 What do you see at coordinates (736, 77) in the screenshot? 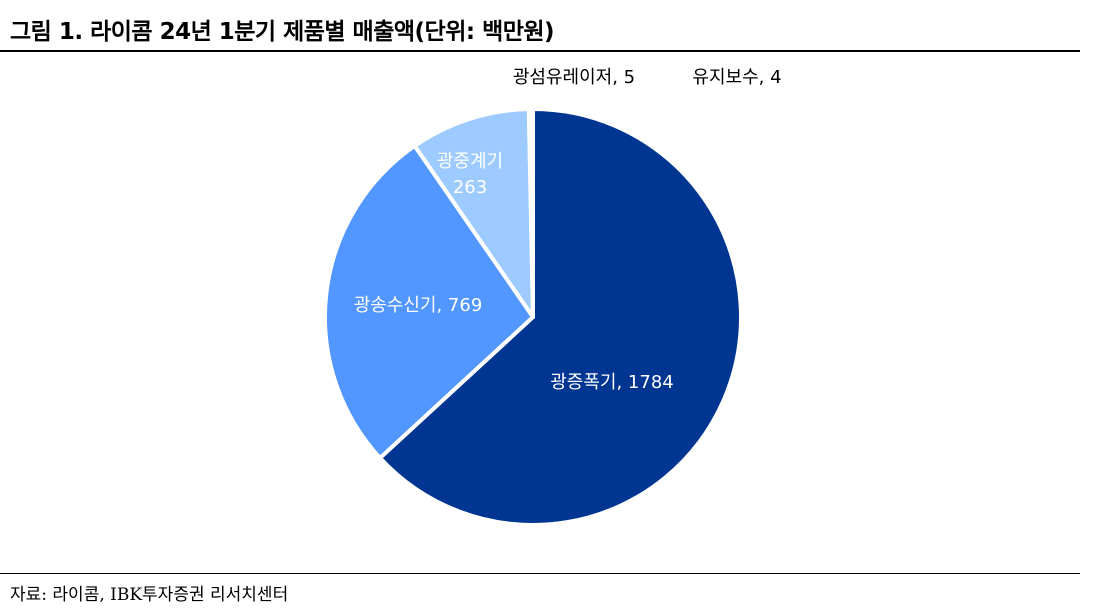
I see `slice-label-5: 유지보수, 4` at bounding box center [736, 77].